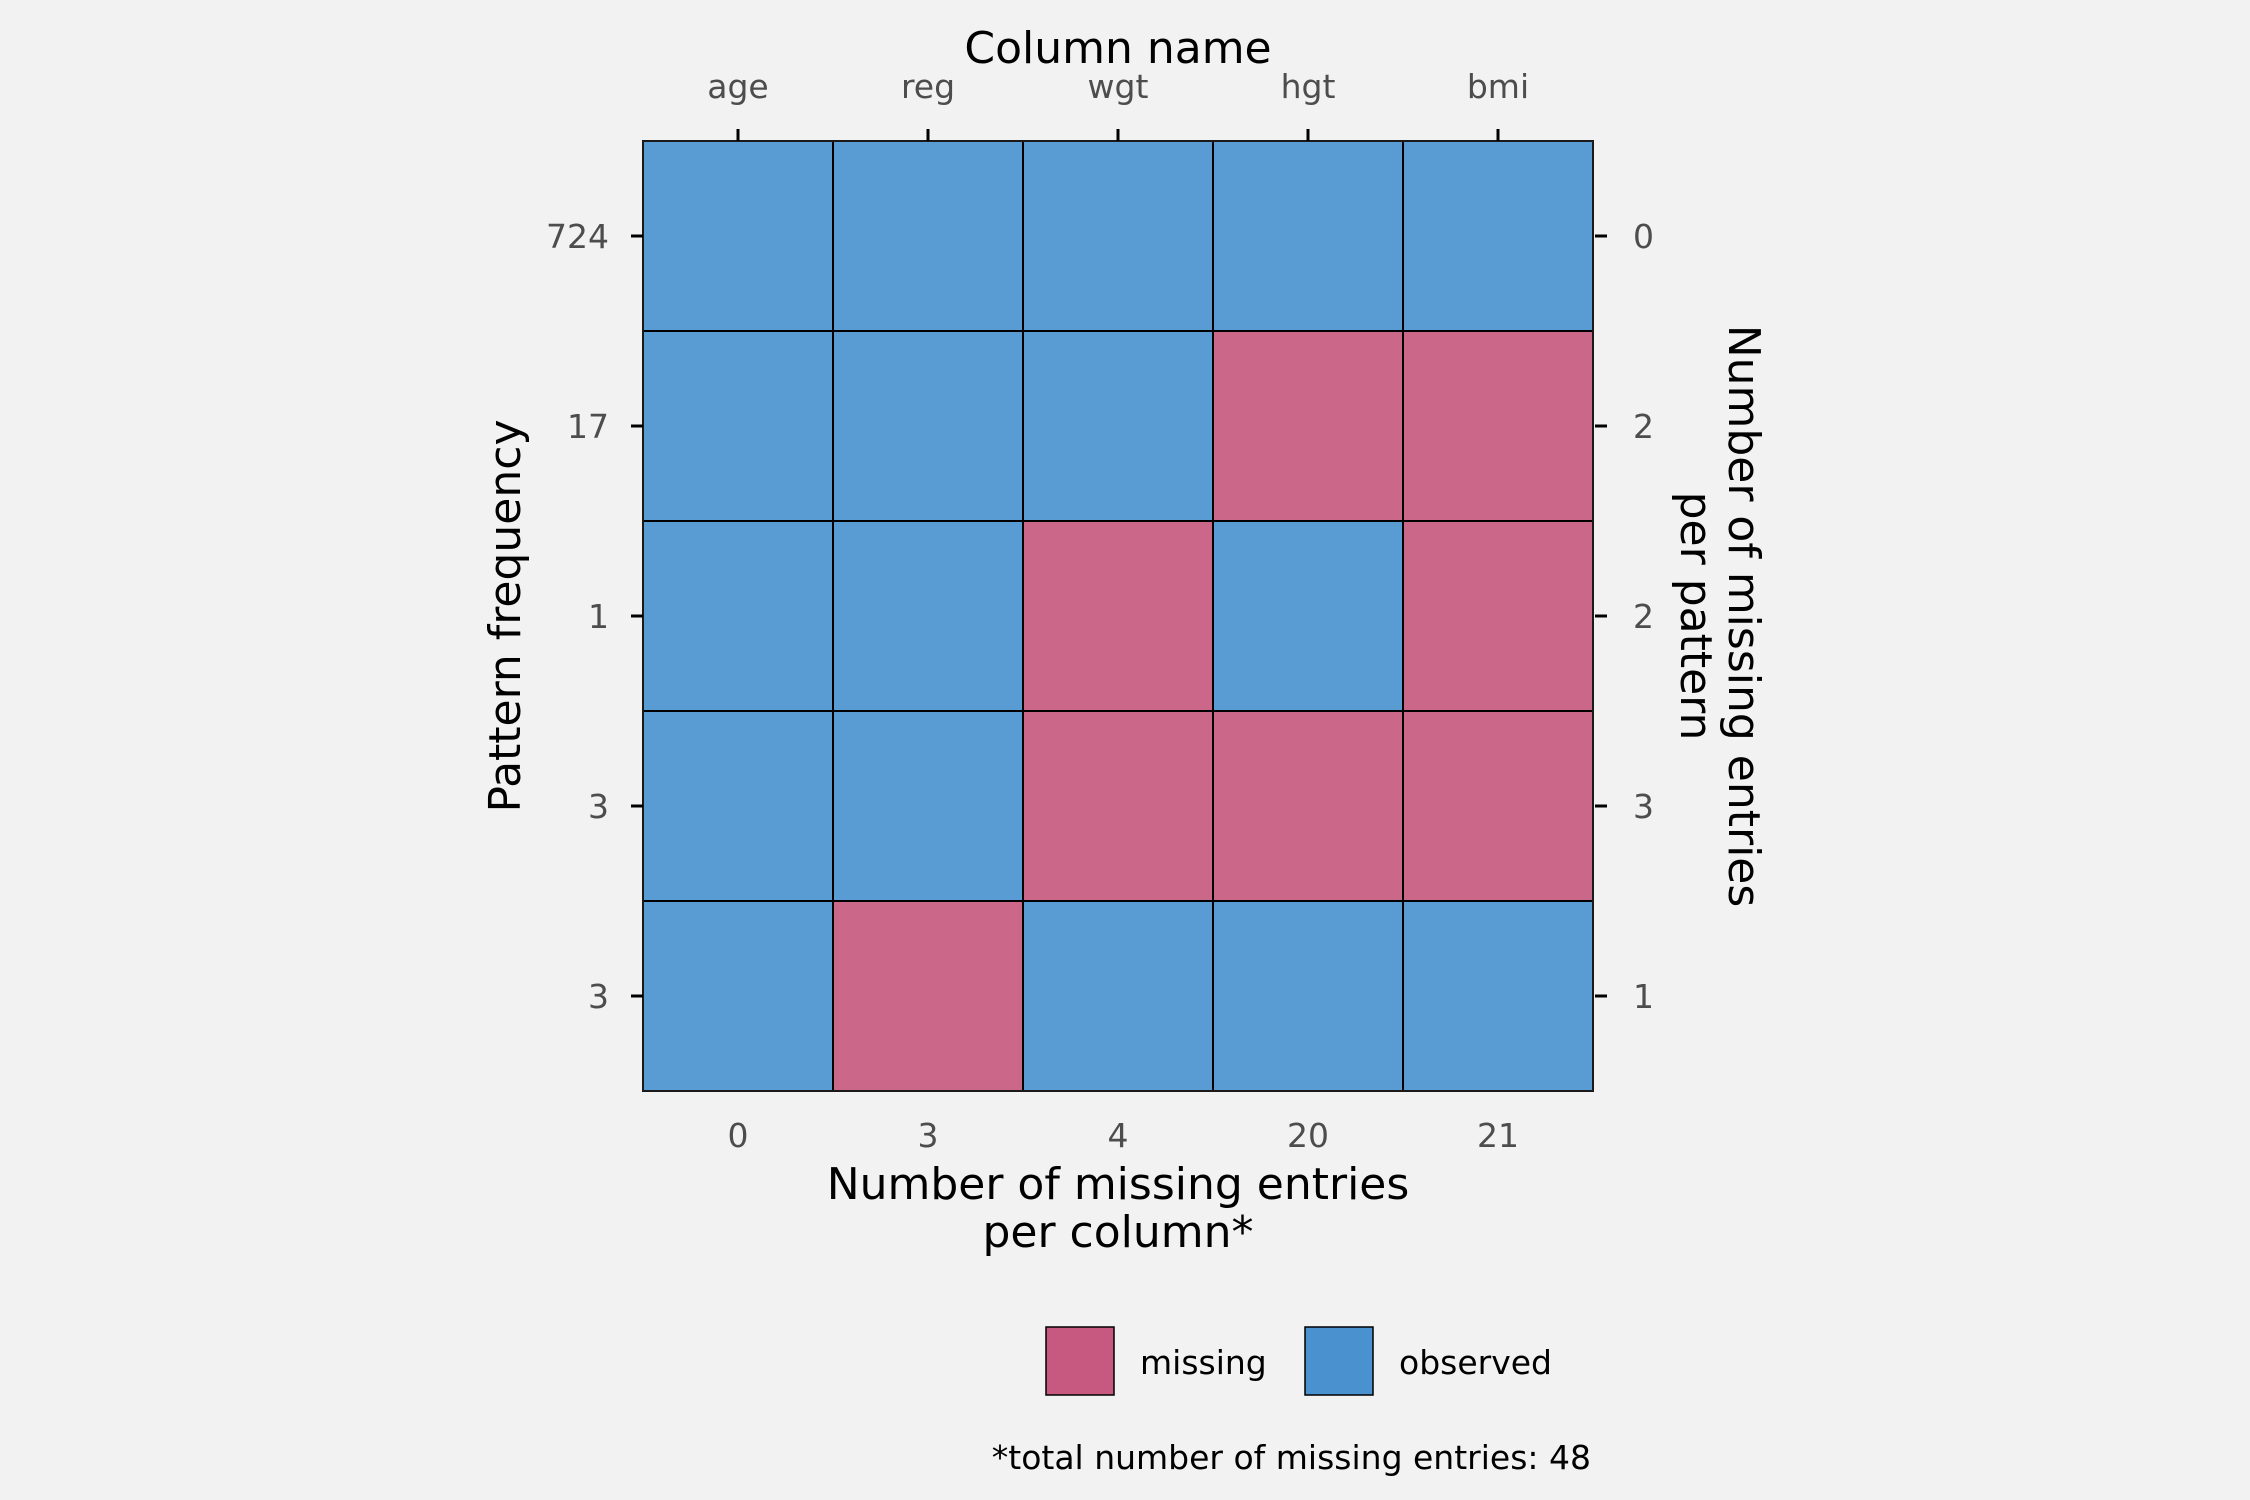 The height and width of the screenshot is (1500, 2250). Describe the element at coordinates (1118, 1184) in the screenshot. I see `x-axis-title-line1: Number of missing entries` at that location.